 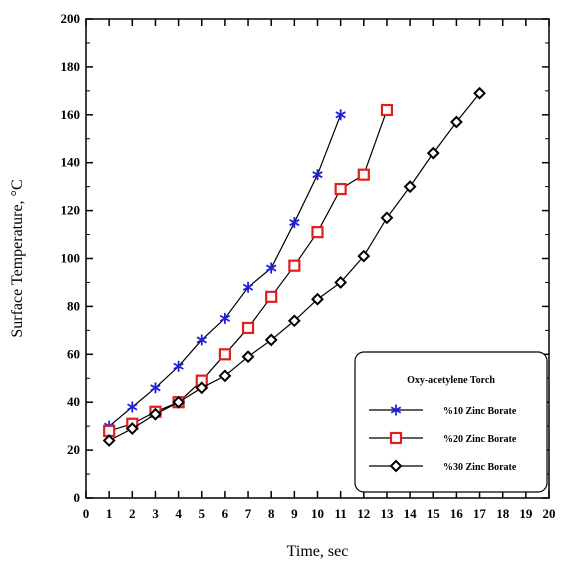 I want to click on legend-item: %20 Zinc Borate, so click(x=443, y=438).